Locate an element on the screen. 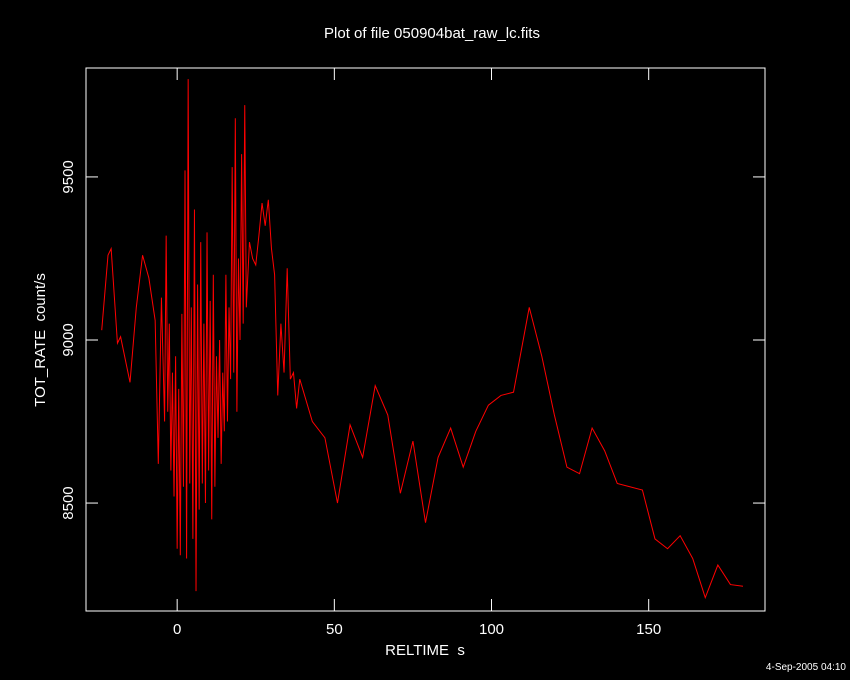 This screenshot has height=680, width=850. footer: 4-Sep-2005 04:10 is located at coordinates (806, 667).